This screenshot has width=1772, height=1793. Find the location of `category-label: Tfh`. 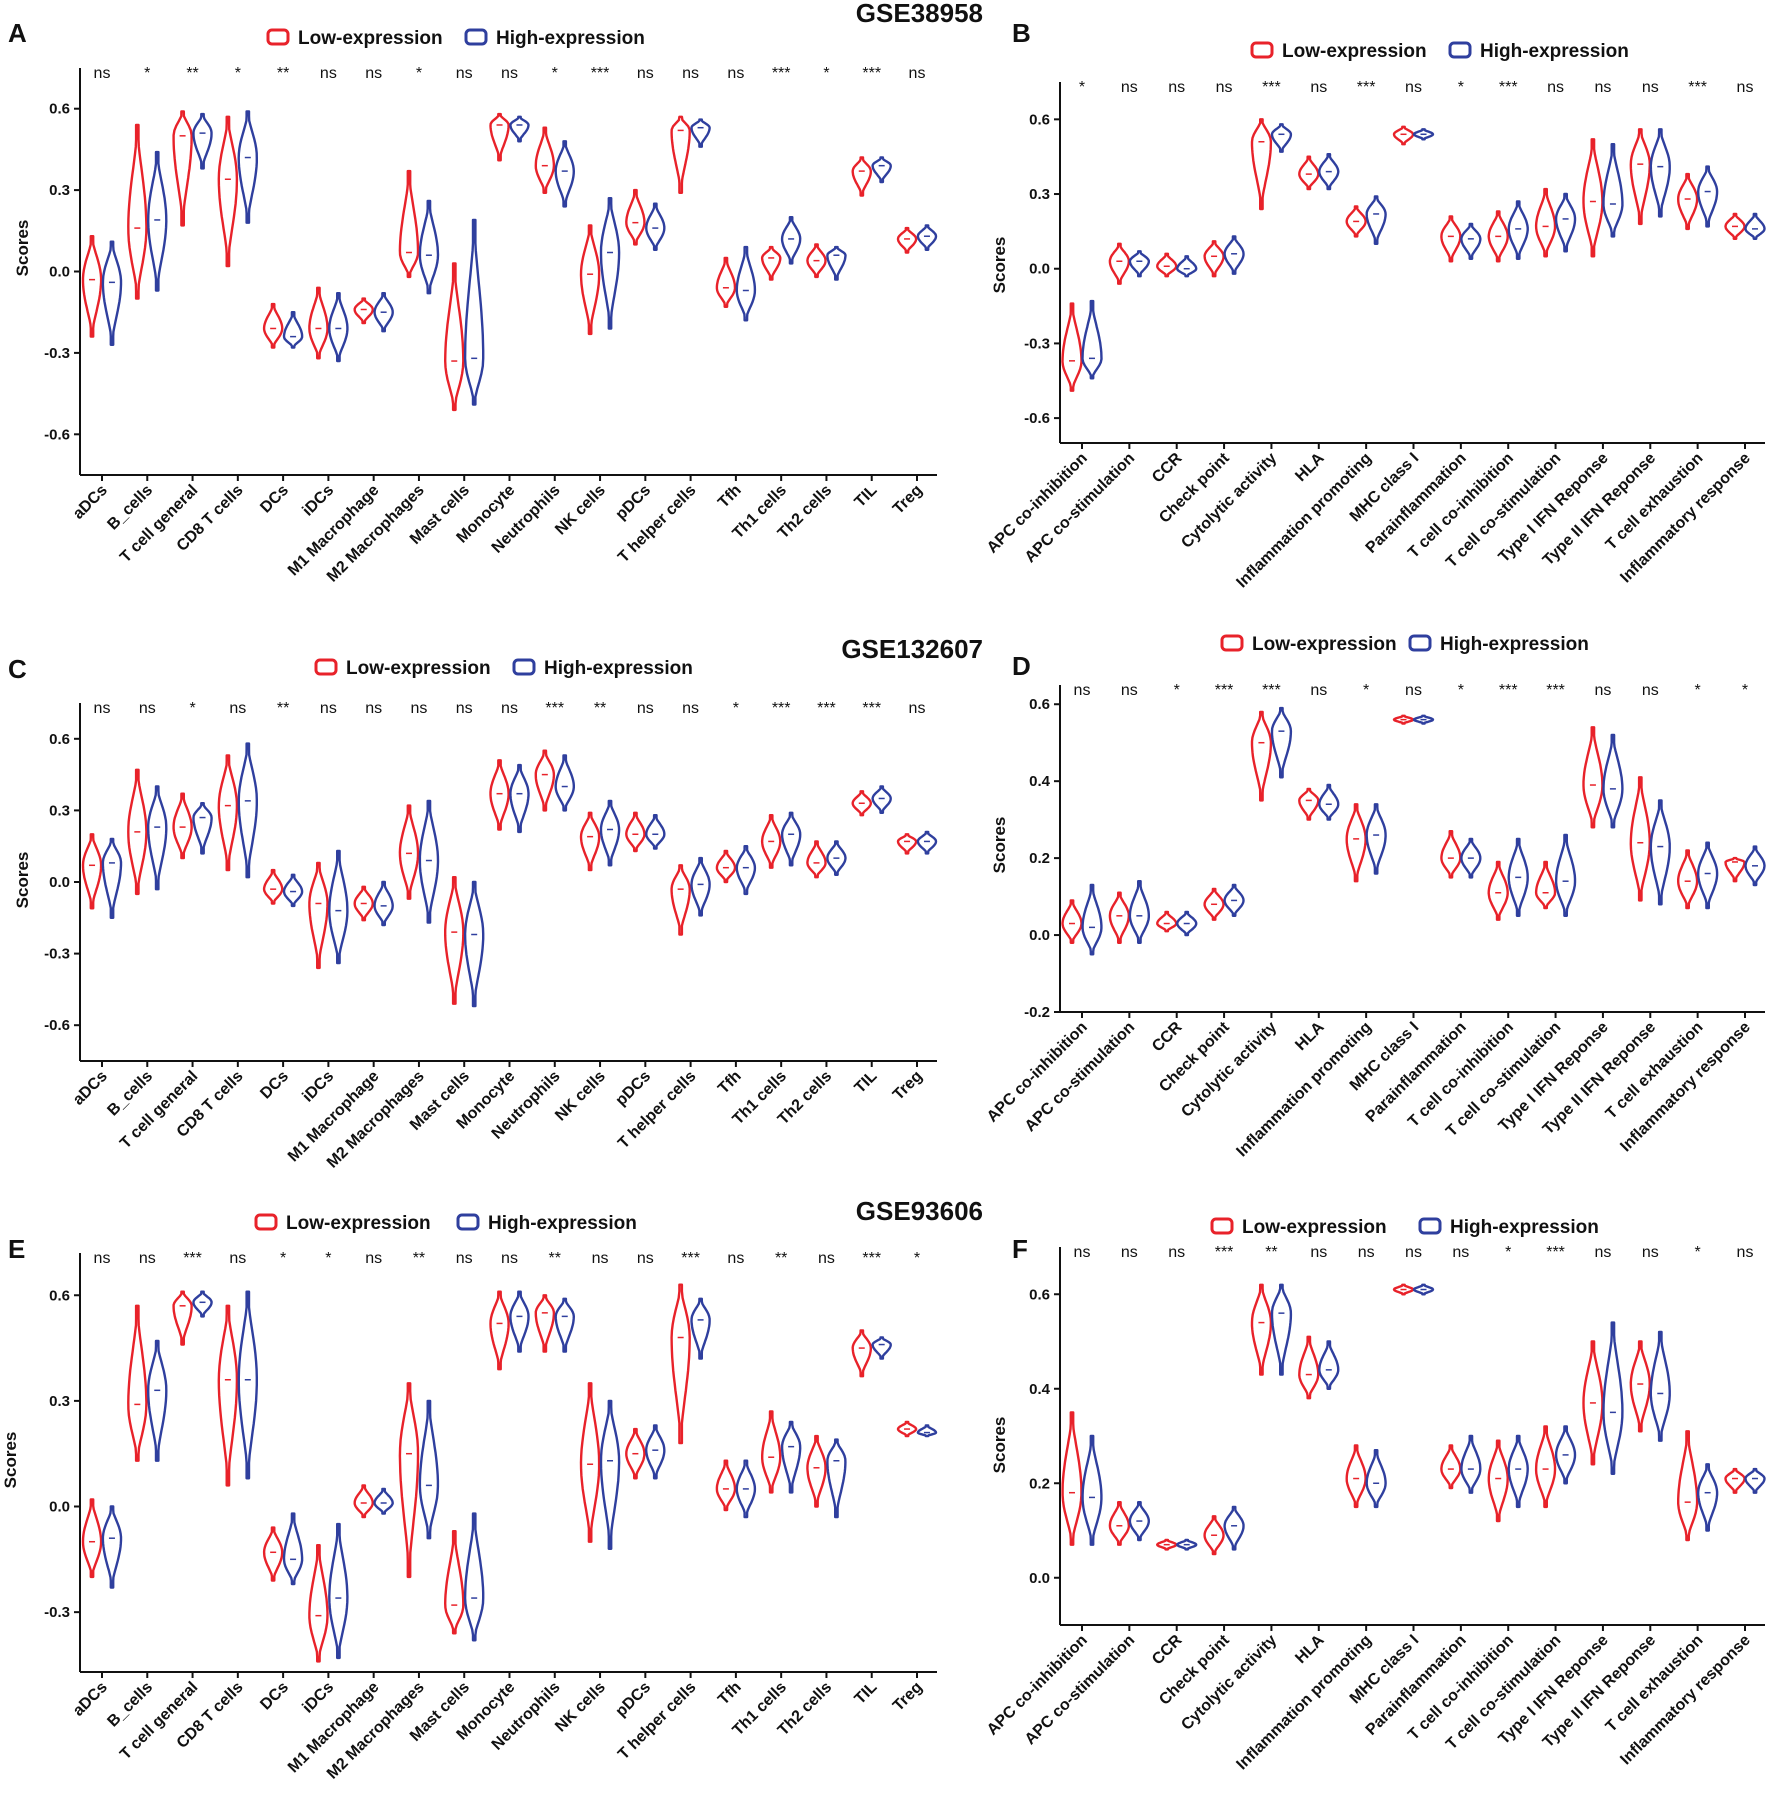

category-label: Tfh is located at coordinates (730, 1694).